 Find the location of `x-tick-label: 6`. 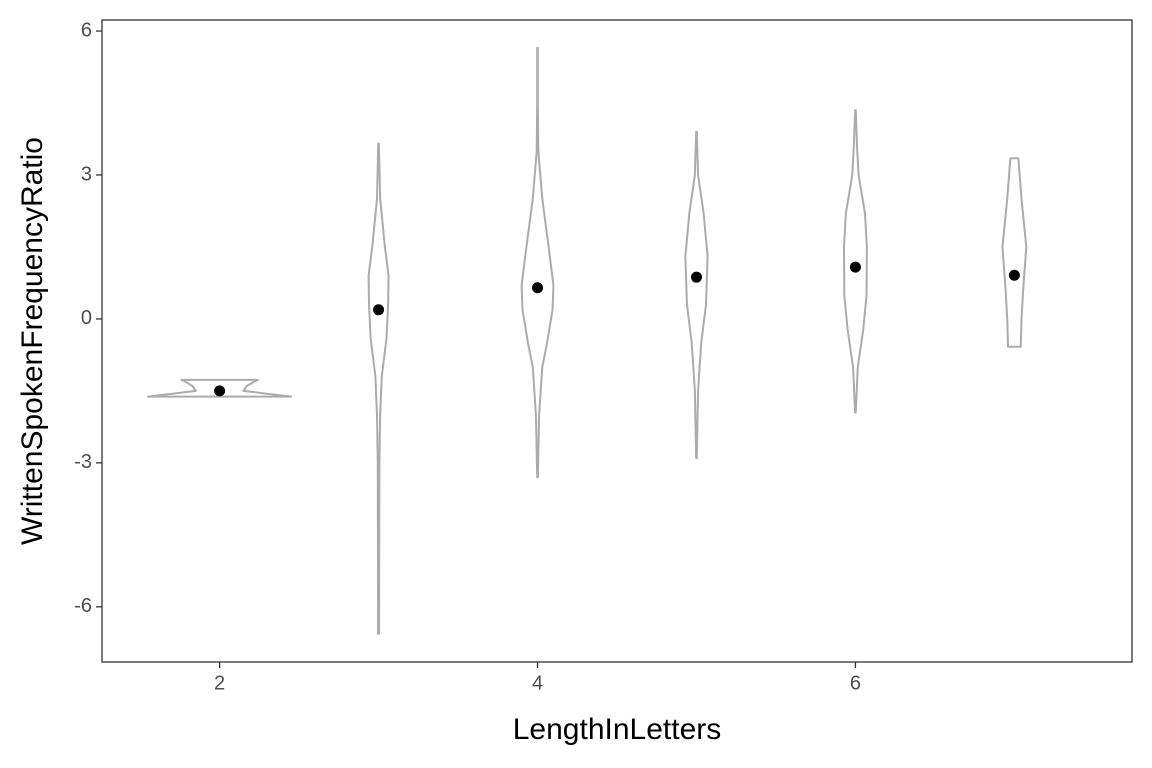

x-tick-label: 6 is located at coordinates (855, 683).